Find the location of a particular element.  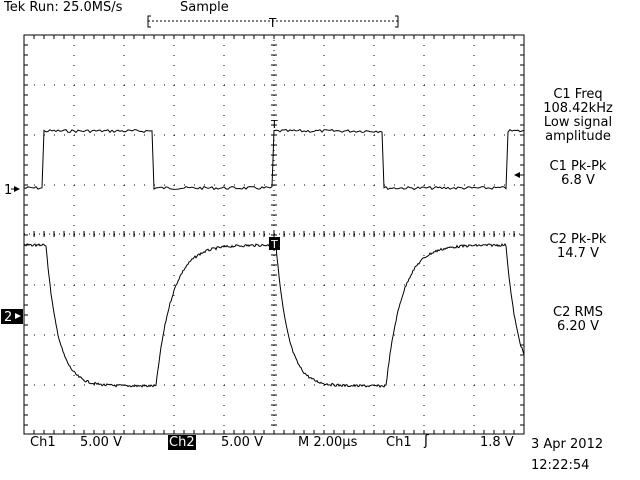

measurement-value: 6.8 V is located at coordinates (578, 180).